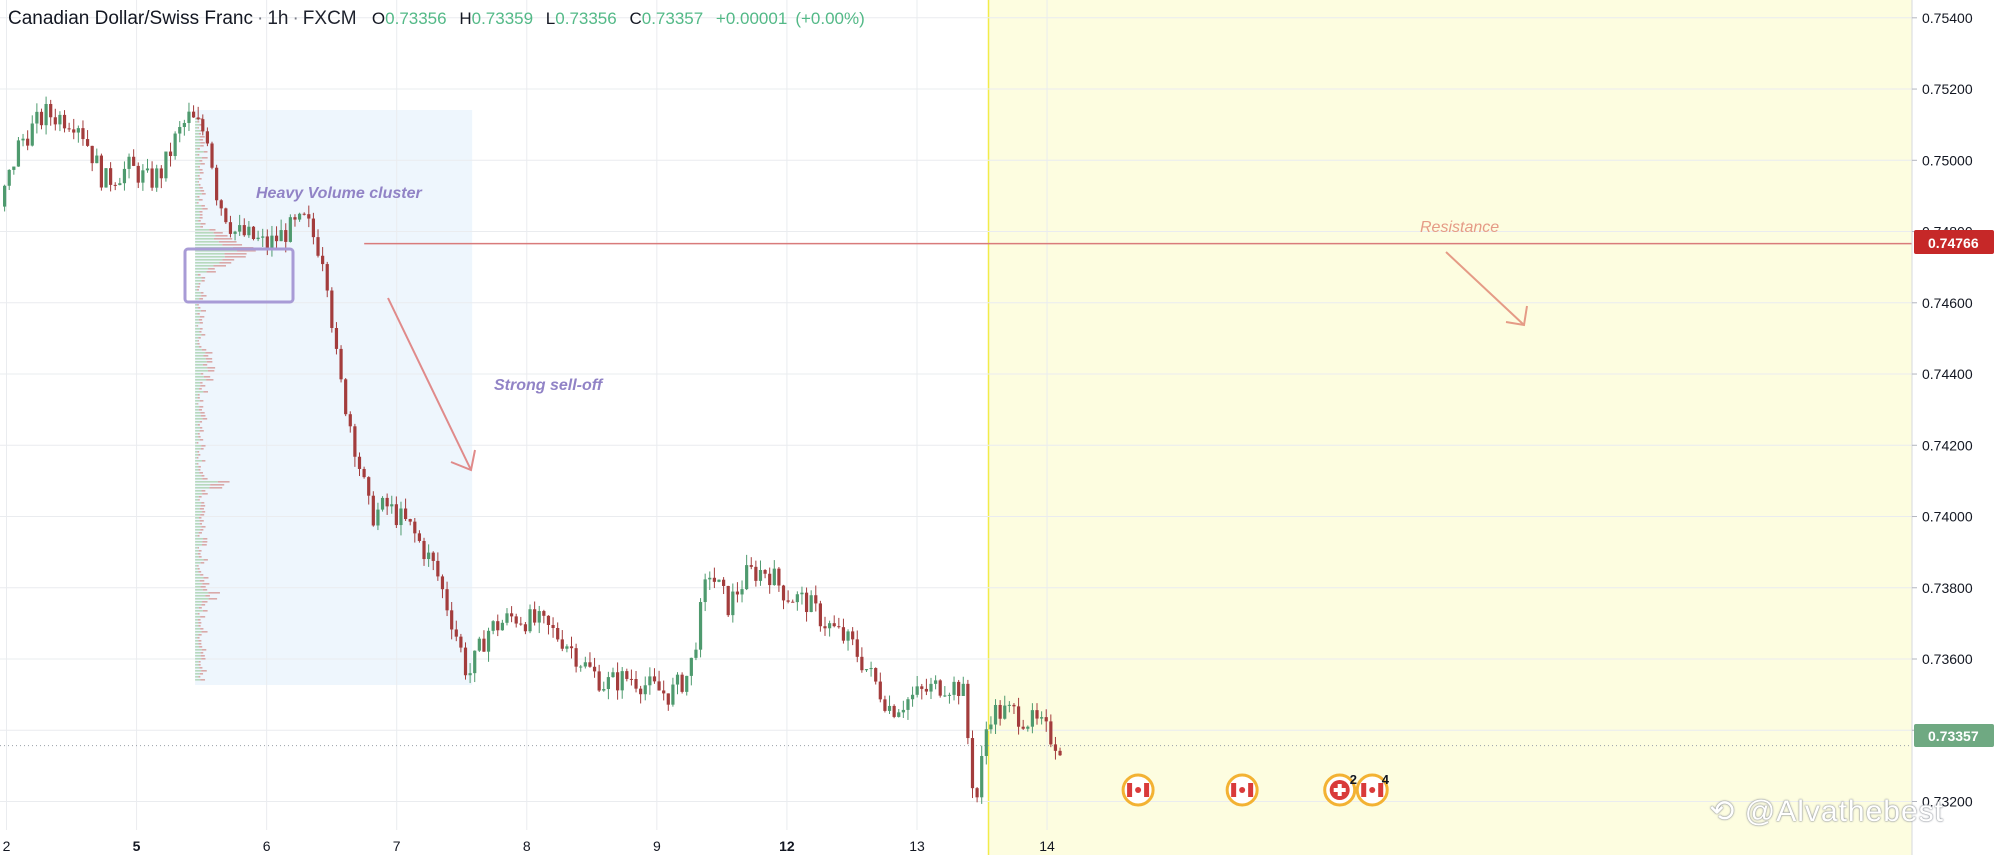  What do you see at coordinates (339, 193) in the screenshot?
I see `volume-cluster-label: Heavy Volume cluster` at bounding box center [339, 193].